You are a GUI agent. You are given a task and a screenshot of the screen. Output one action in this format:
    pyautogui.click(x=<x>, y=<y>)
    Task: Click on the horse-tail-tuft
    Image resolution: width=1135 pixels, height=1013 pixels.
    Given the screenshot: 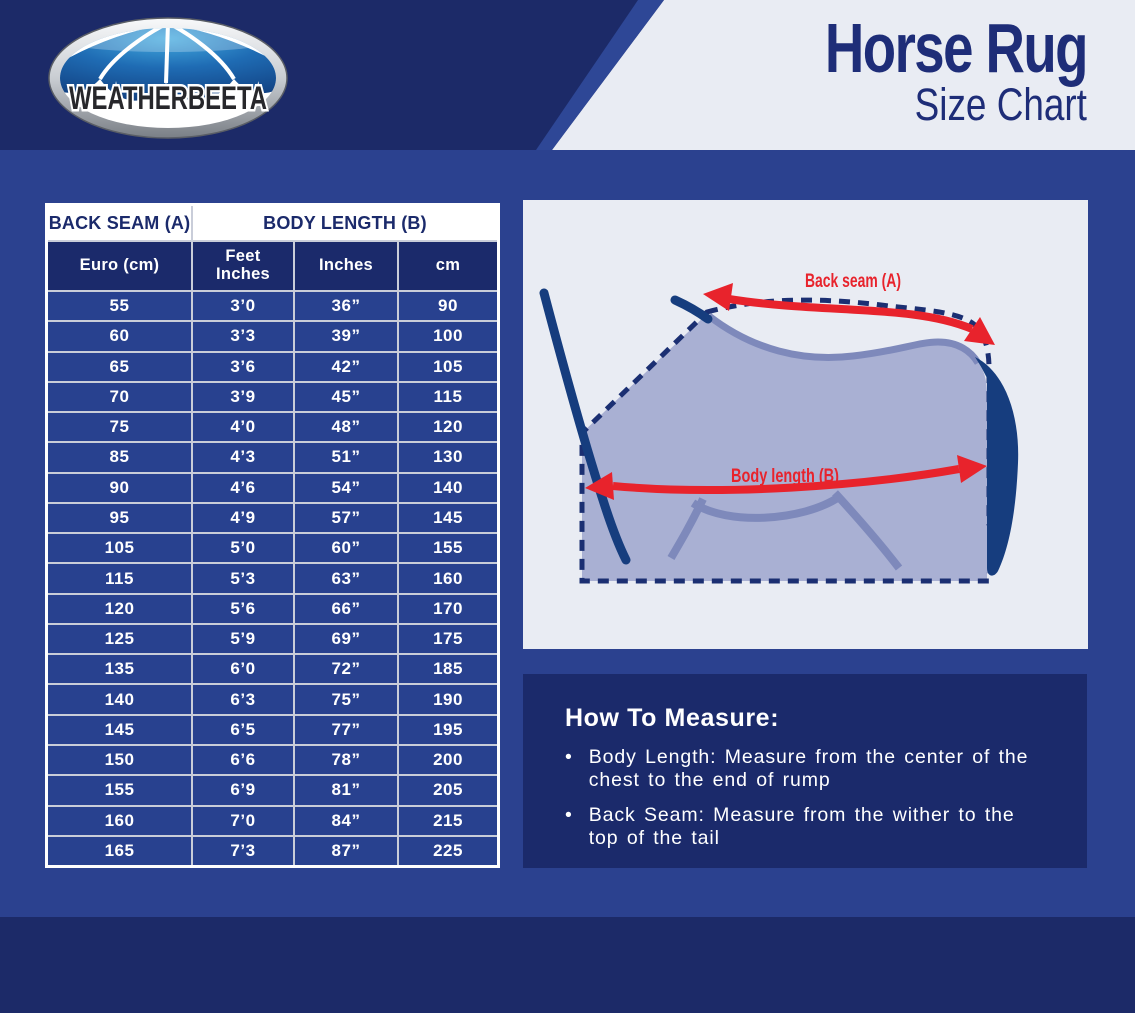 What is the action you would take?
    pyautogui.click(x=975, y=549)
    